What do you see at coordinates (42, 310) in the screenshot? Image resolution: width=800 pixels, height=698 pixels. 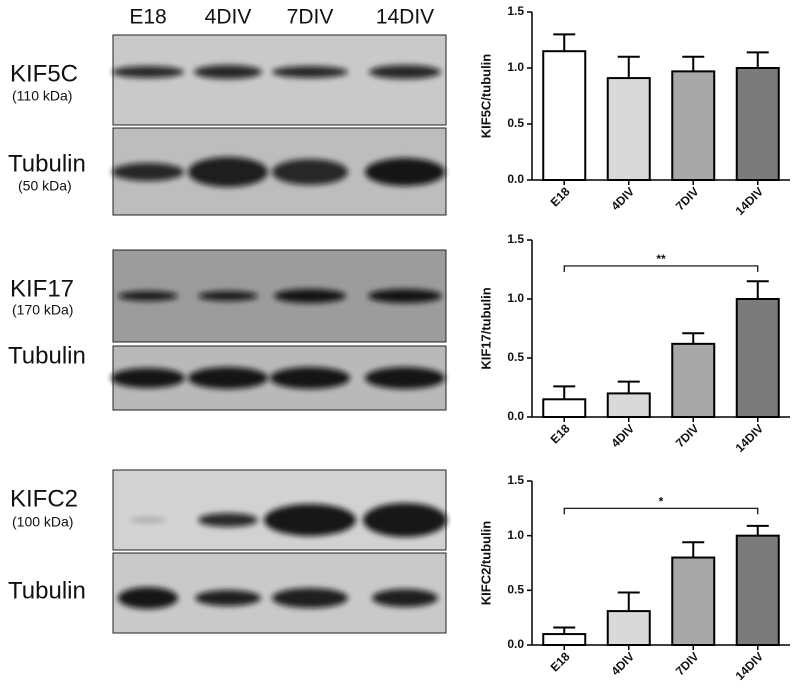 I see `kda-label: (170 kDa)` at bounding box center [42, 310].